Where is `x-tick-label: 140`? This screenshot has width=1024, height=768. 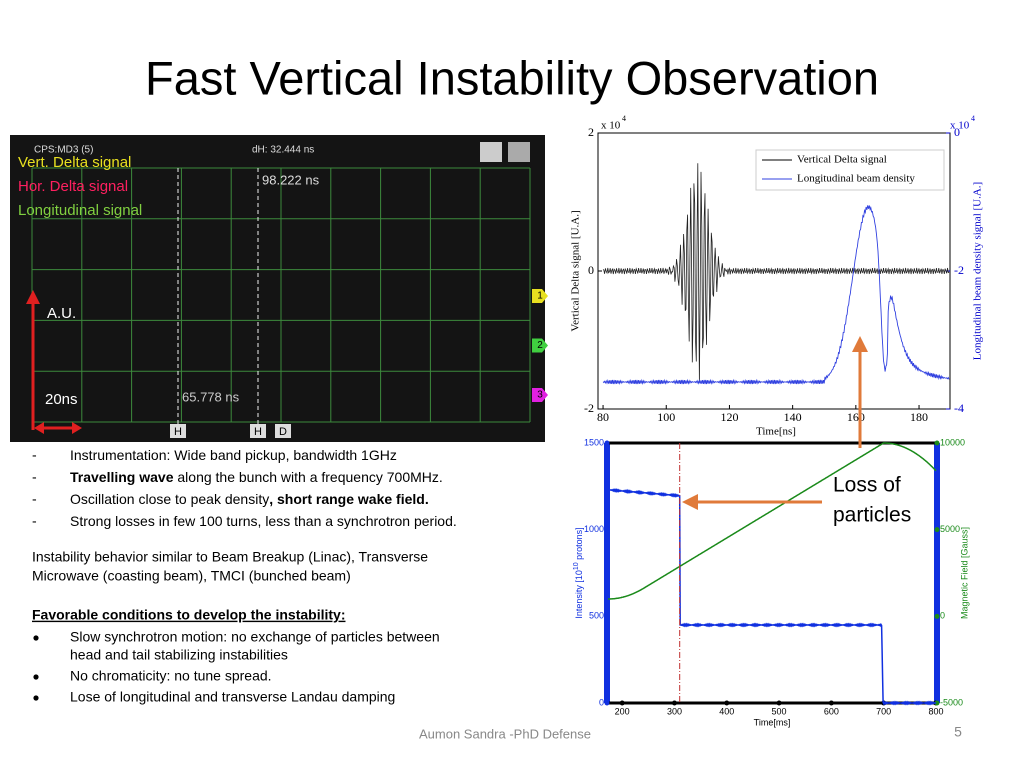 x-tick-label: 140 is located at coordinates (793, 417).